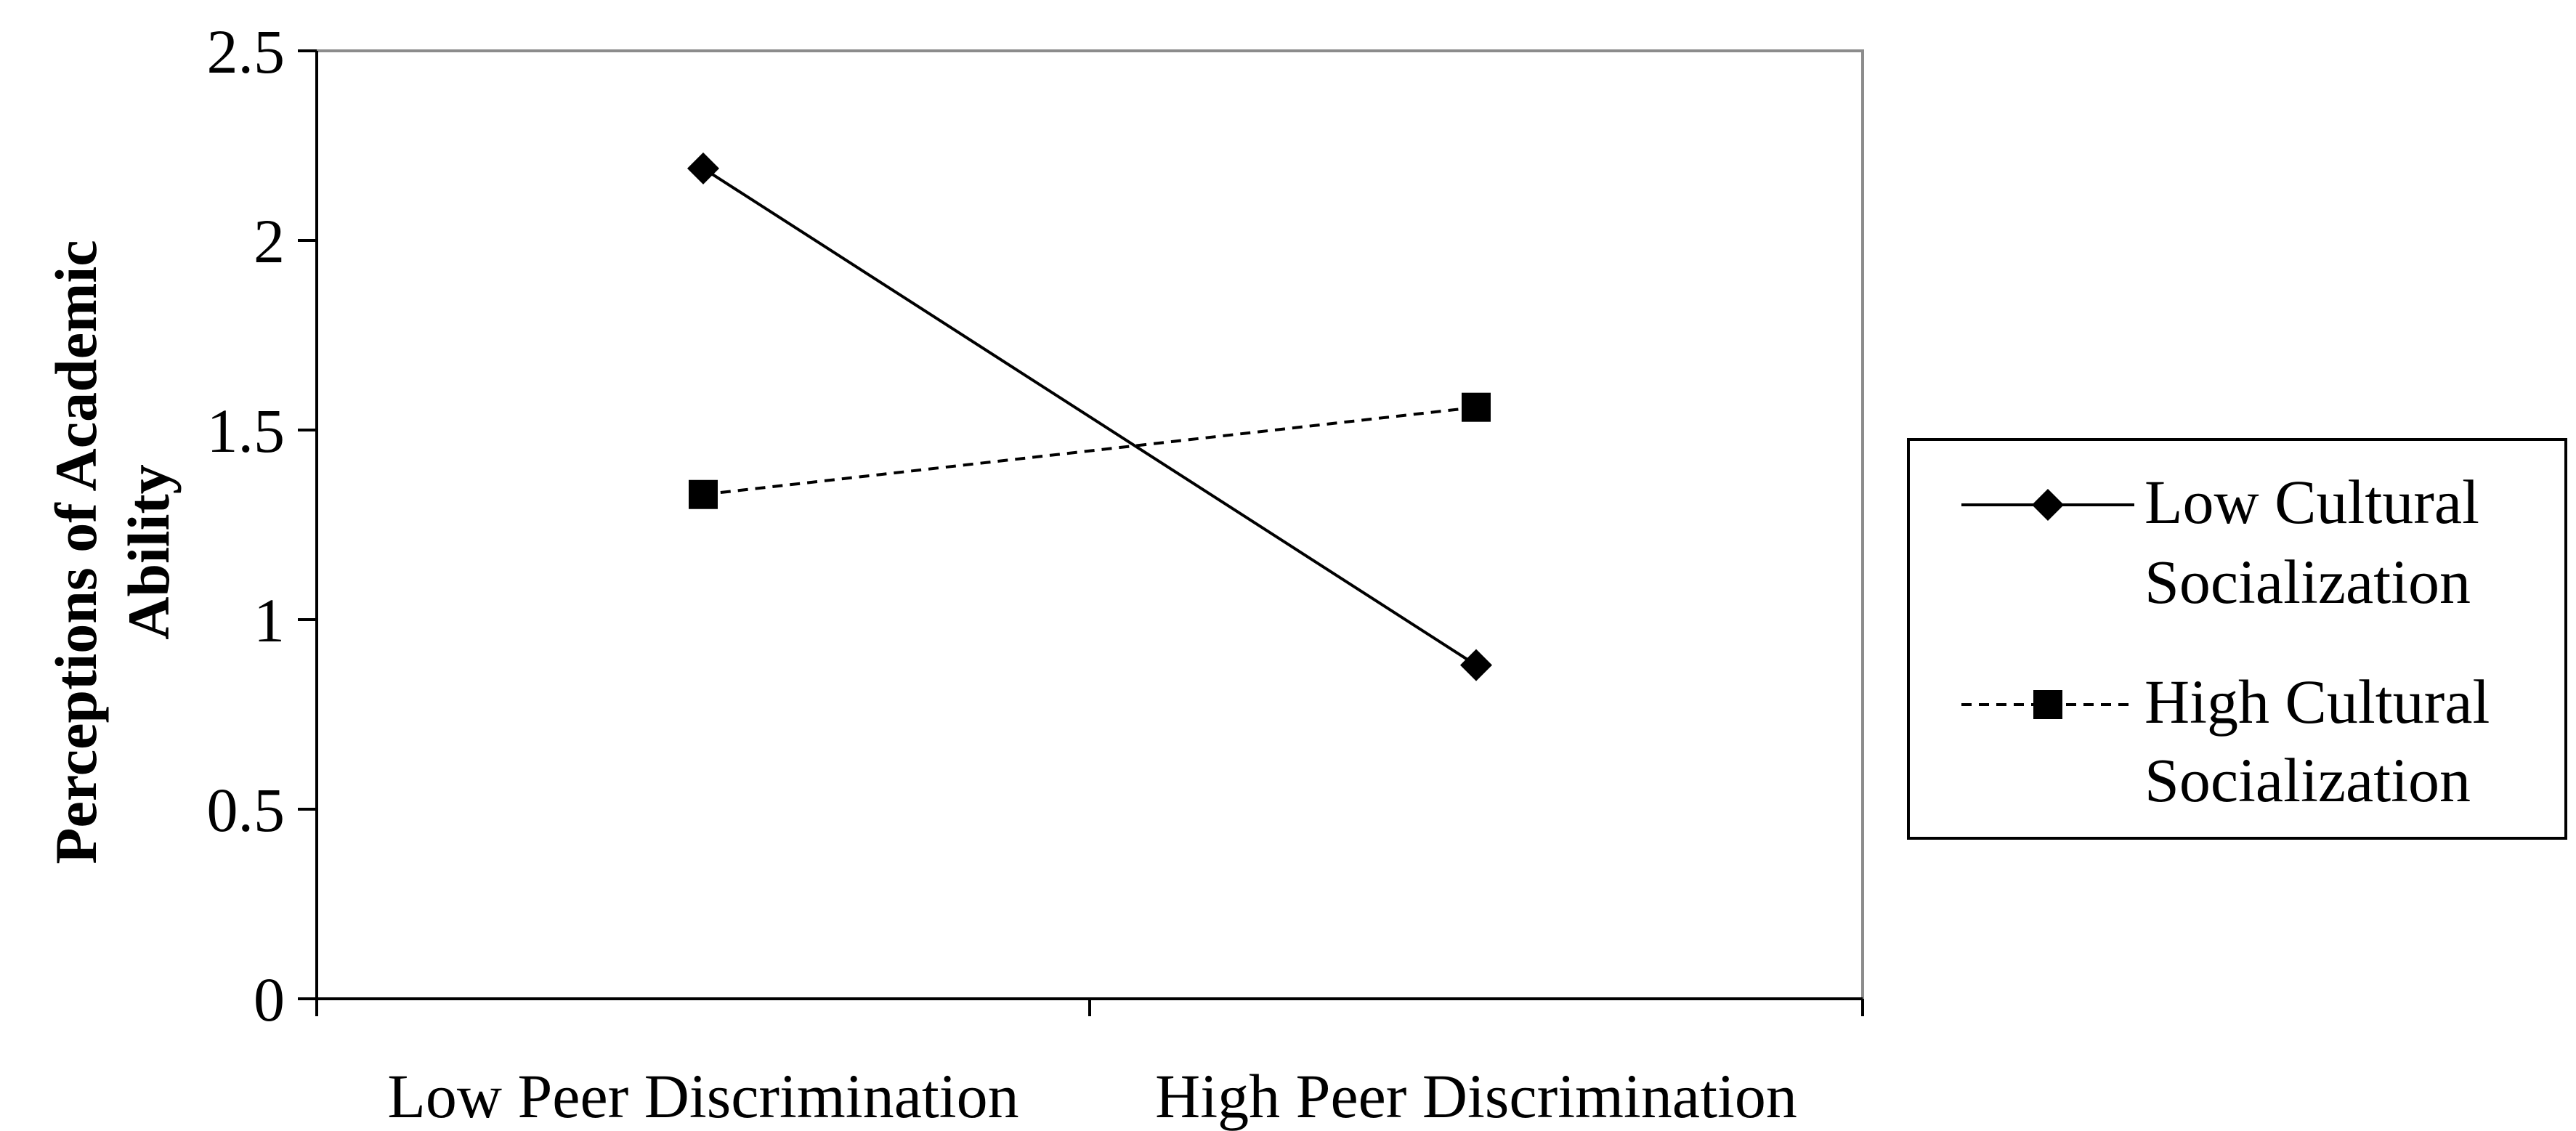 The image size is (2576, 1131). Describe the element at coordinates (269, 241) in the screenshot. I see `y-tick-label: 2` at that location.